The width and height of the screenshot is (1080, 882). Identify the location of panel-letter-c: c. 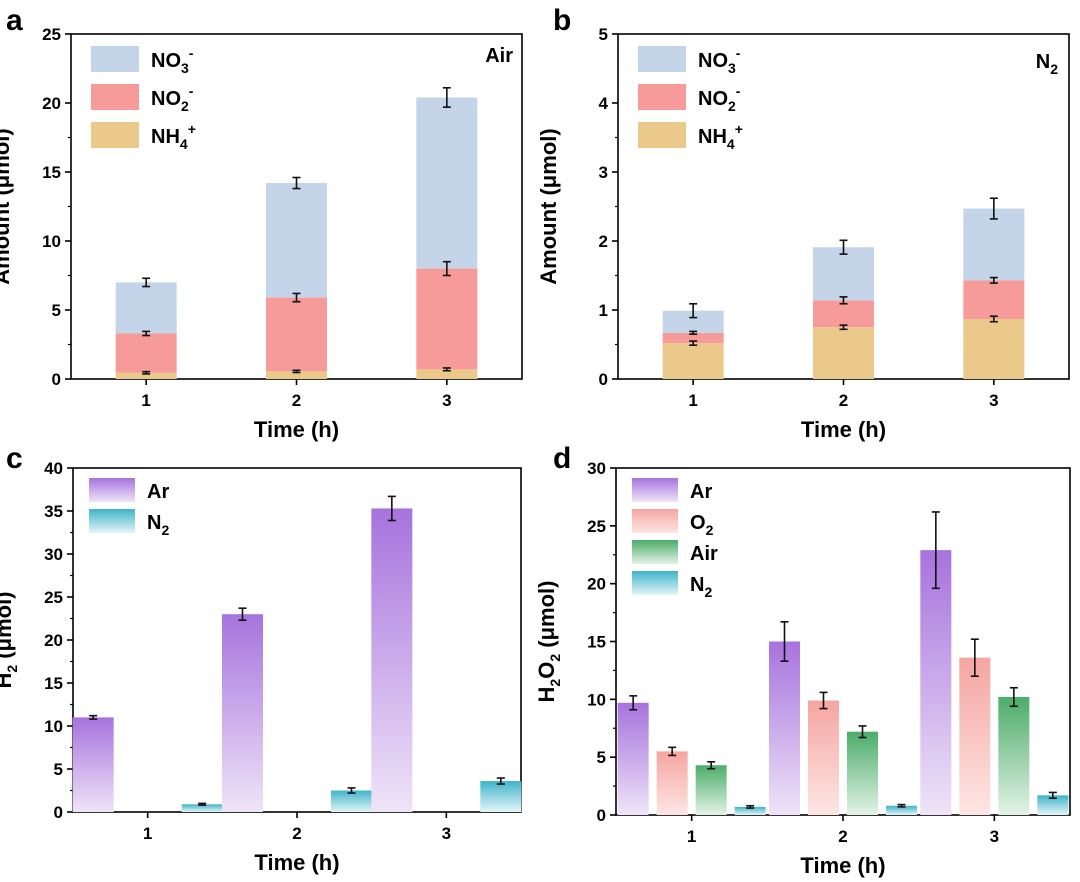
(14, 458).